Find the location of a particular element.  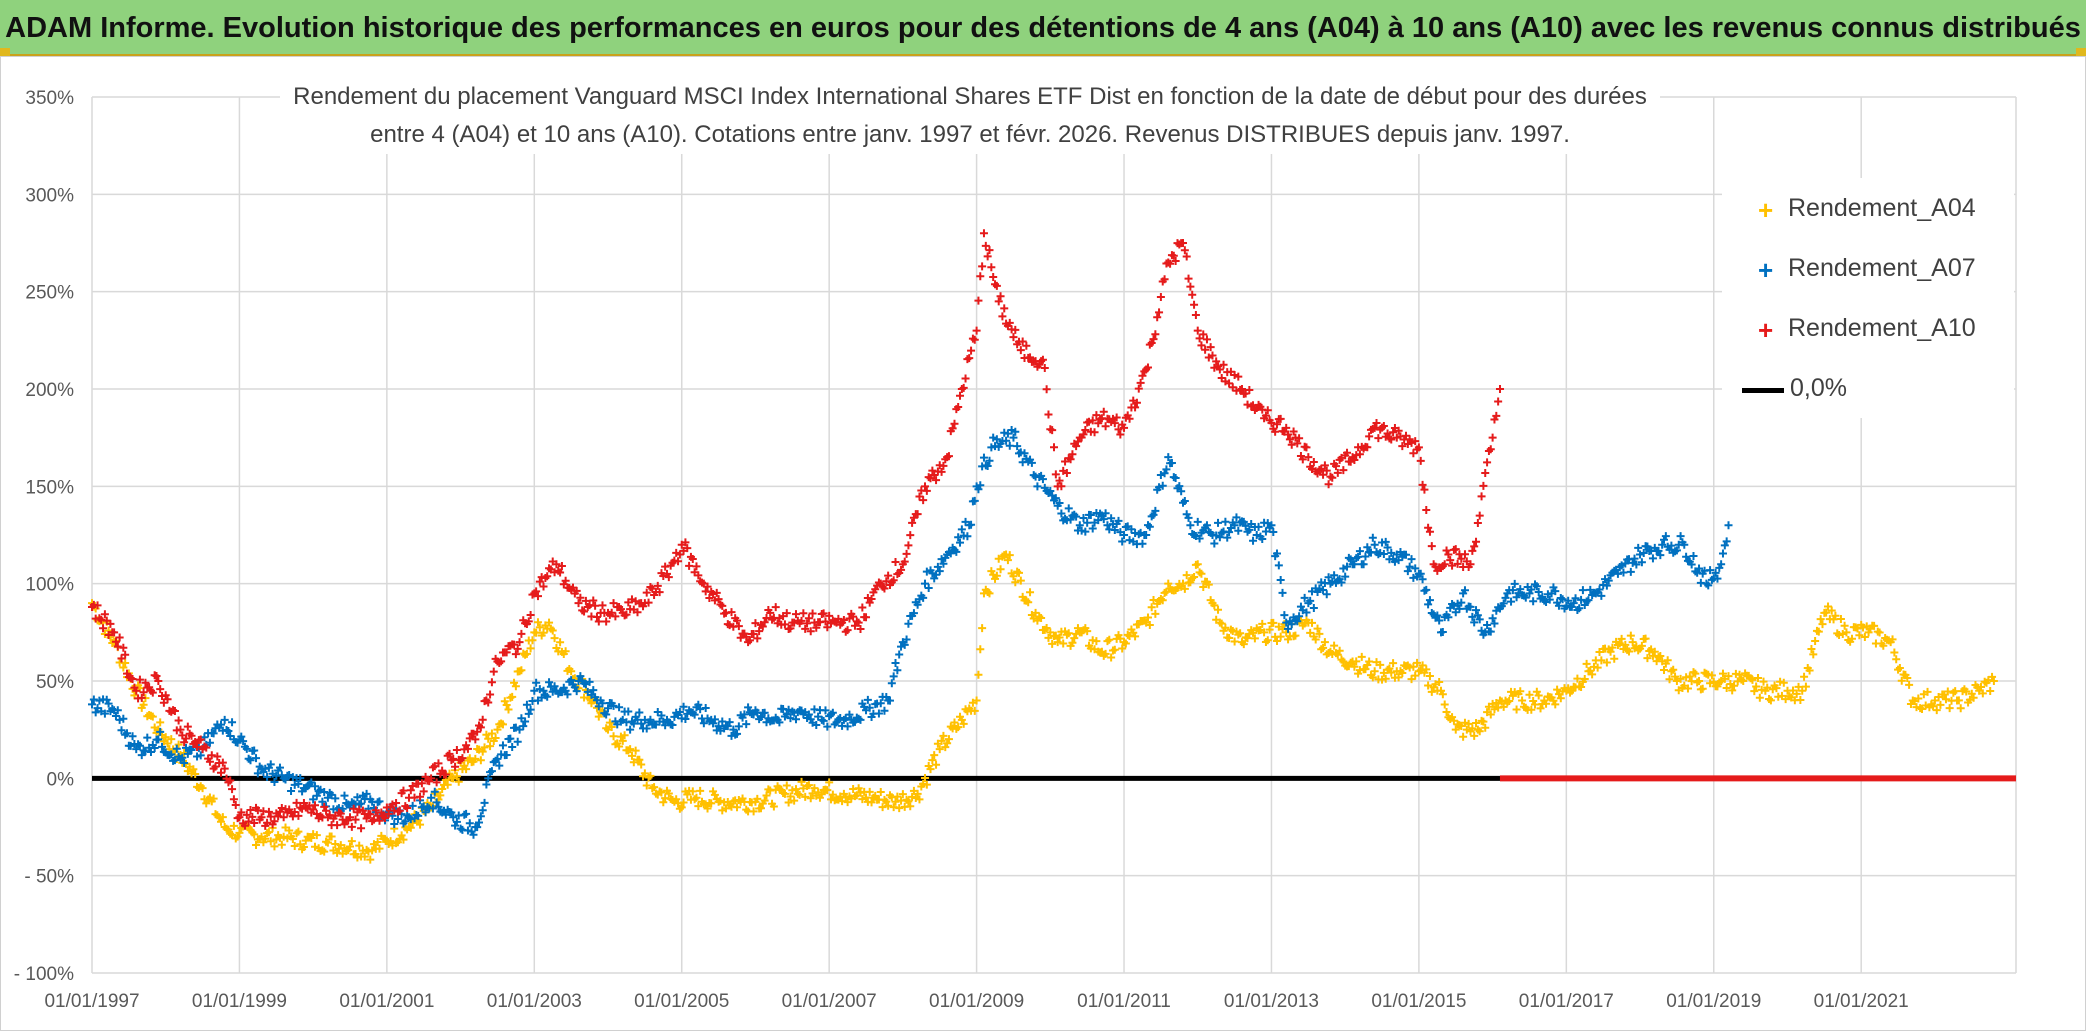

y-tick-label: 0% is located at coordinates (61, 779).